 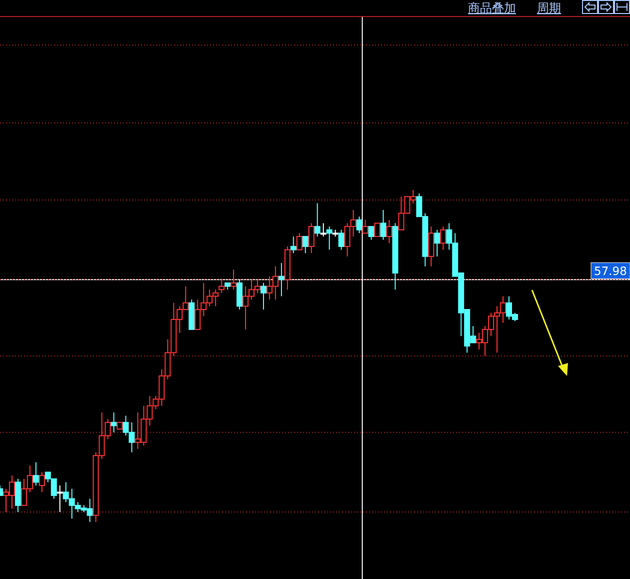 I want to click on text: 57.98, so click(x=610, y=271).